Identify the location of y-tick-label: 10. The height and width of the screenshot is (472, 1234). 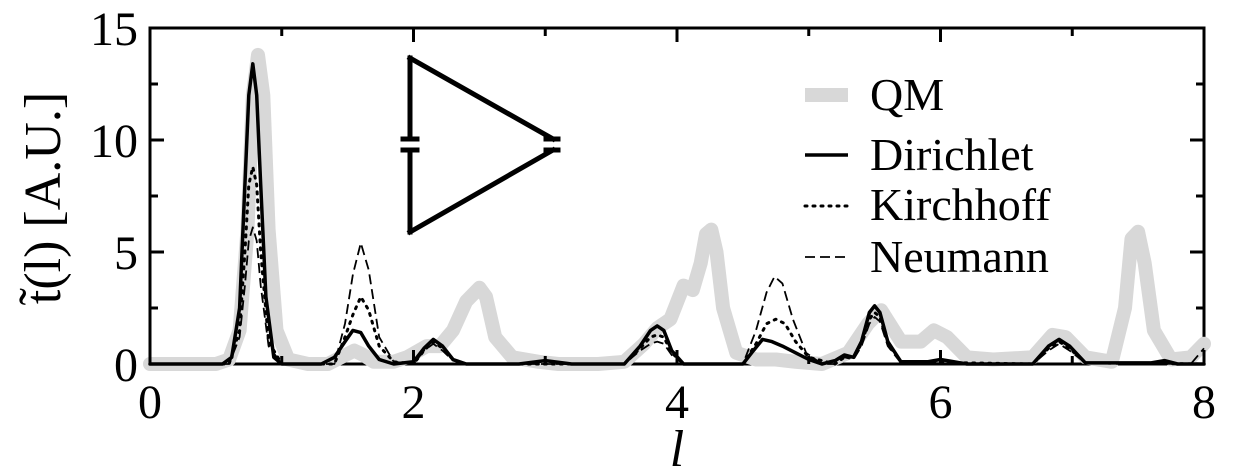
(114, 141).